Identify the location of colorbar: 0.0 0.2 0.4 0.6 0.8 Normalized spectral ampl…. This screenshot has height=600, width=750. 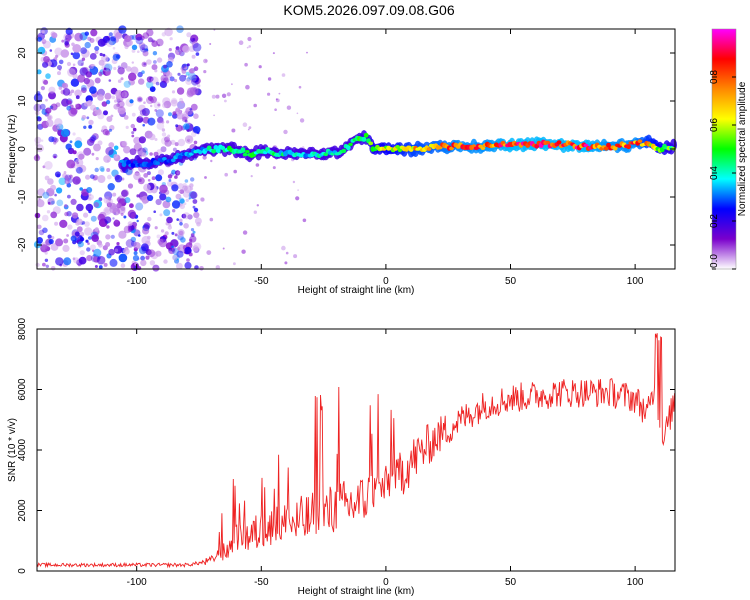
(728, 149).